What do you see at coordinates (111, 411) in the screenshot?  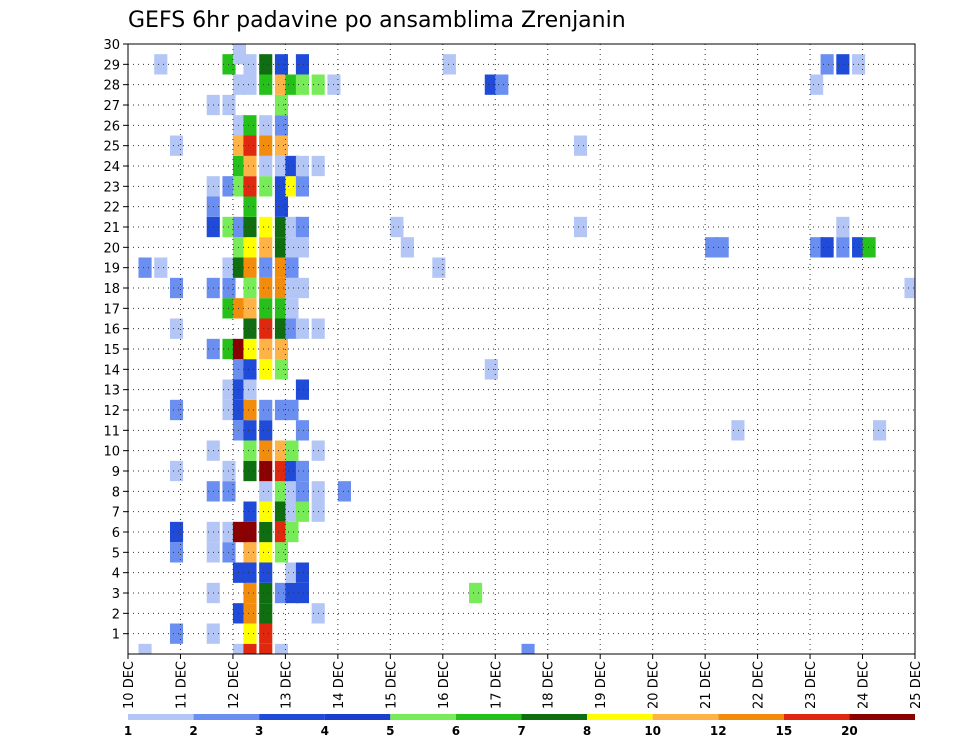 I see `y-tick-label: 12` at bounding box center [111, 411].